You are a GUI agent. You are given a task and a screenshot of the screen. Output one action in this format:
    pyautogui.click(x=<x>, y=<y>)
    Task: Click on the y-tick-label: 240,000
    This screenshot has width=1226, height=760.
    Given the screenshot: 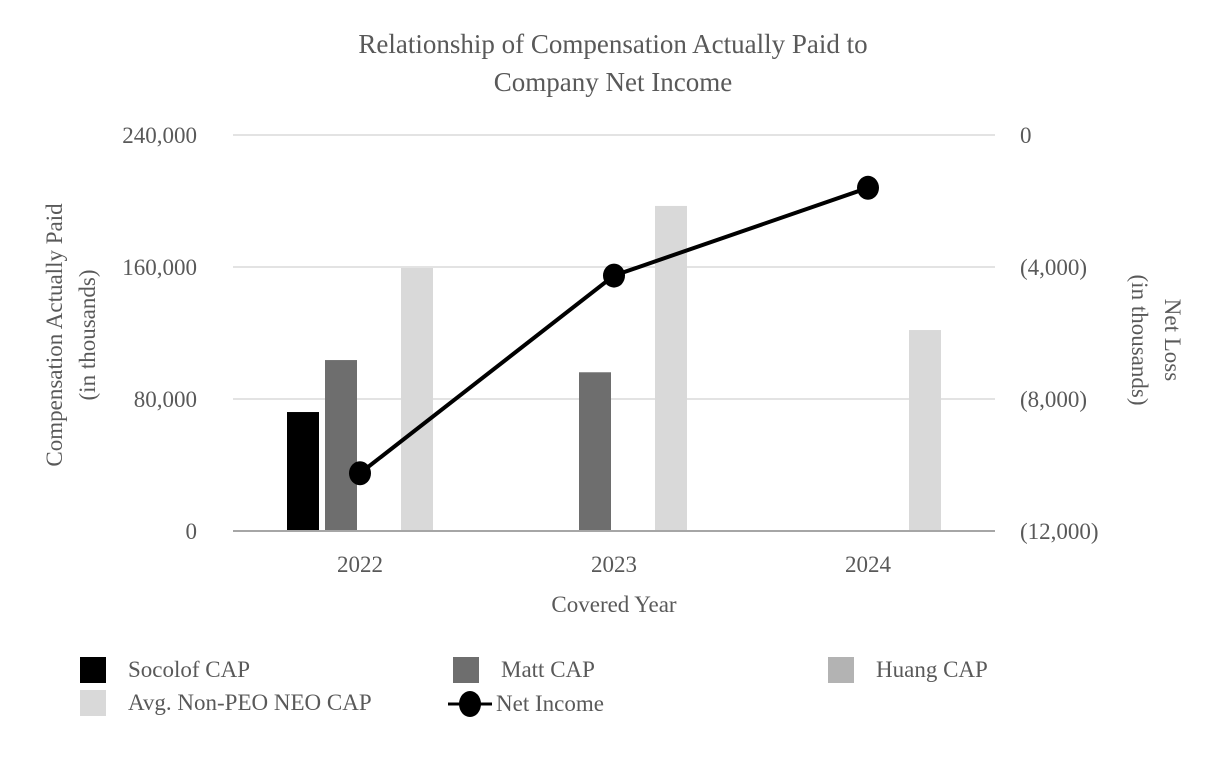 What is the action you would take?
    pyautogui.click(x=159, y=135)
    